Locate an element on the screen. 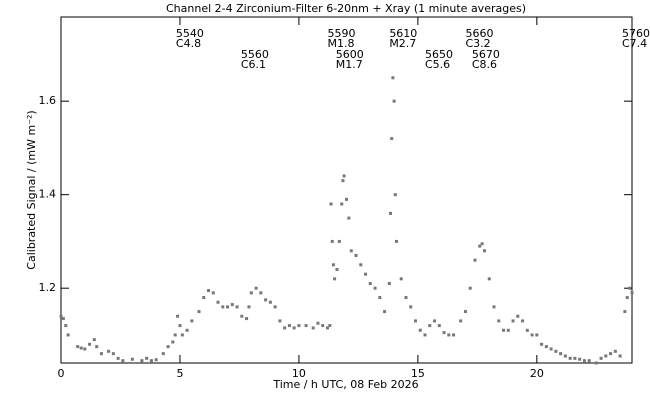 This screenshot has width=650, height=400. flare-class: C6.1 is located at coordinates (253, 64).